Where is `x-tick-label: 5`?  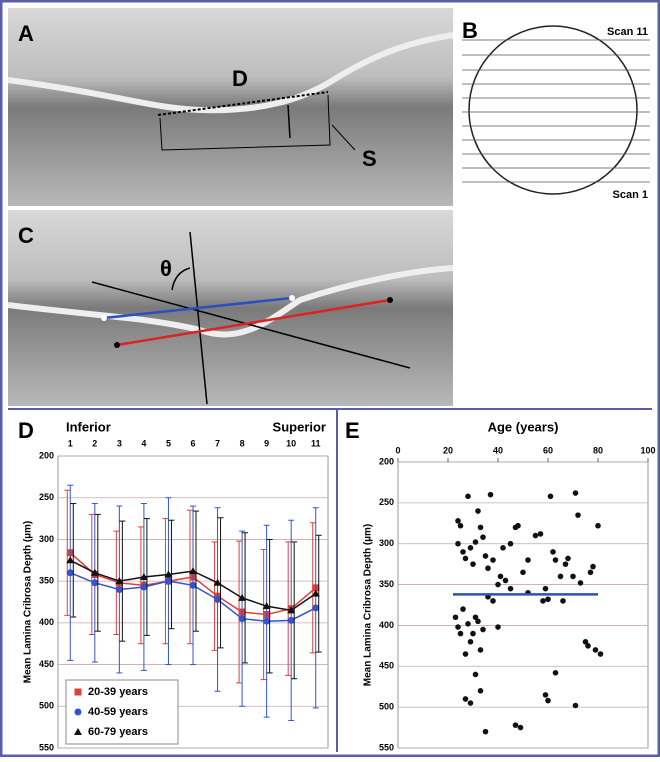
x-tick-label: 5 is located at coordinates (168, 443).